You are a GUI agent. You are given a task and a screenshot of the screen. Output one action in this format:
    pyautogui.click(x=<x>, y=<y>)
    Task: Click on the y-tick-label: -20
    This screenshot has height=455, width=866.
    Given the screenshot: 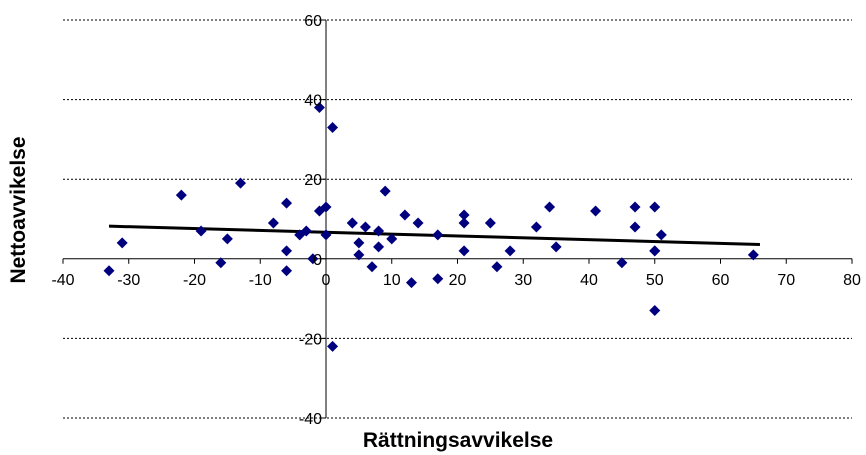 What is the action you would take?
    pyautogui.click(x=310, y=339)
    